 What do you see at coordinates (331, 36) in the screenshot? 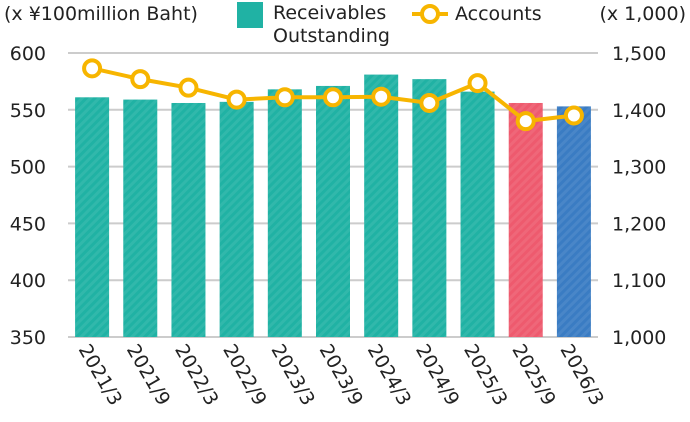
I see `legend-bar-label-2: Outstanding` at bounding box center [331, 36].